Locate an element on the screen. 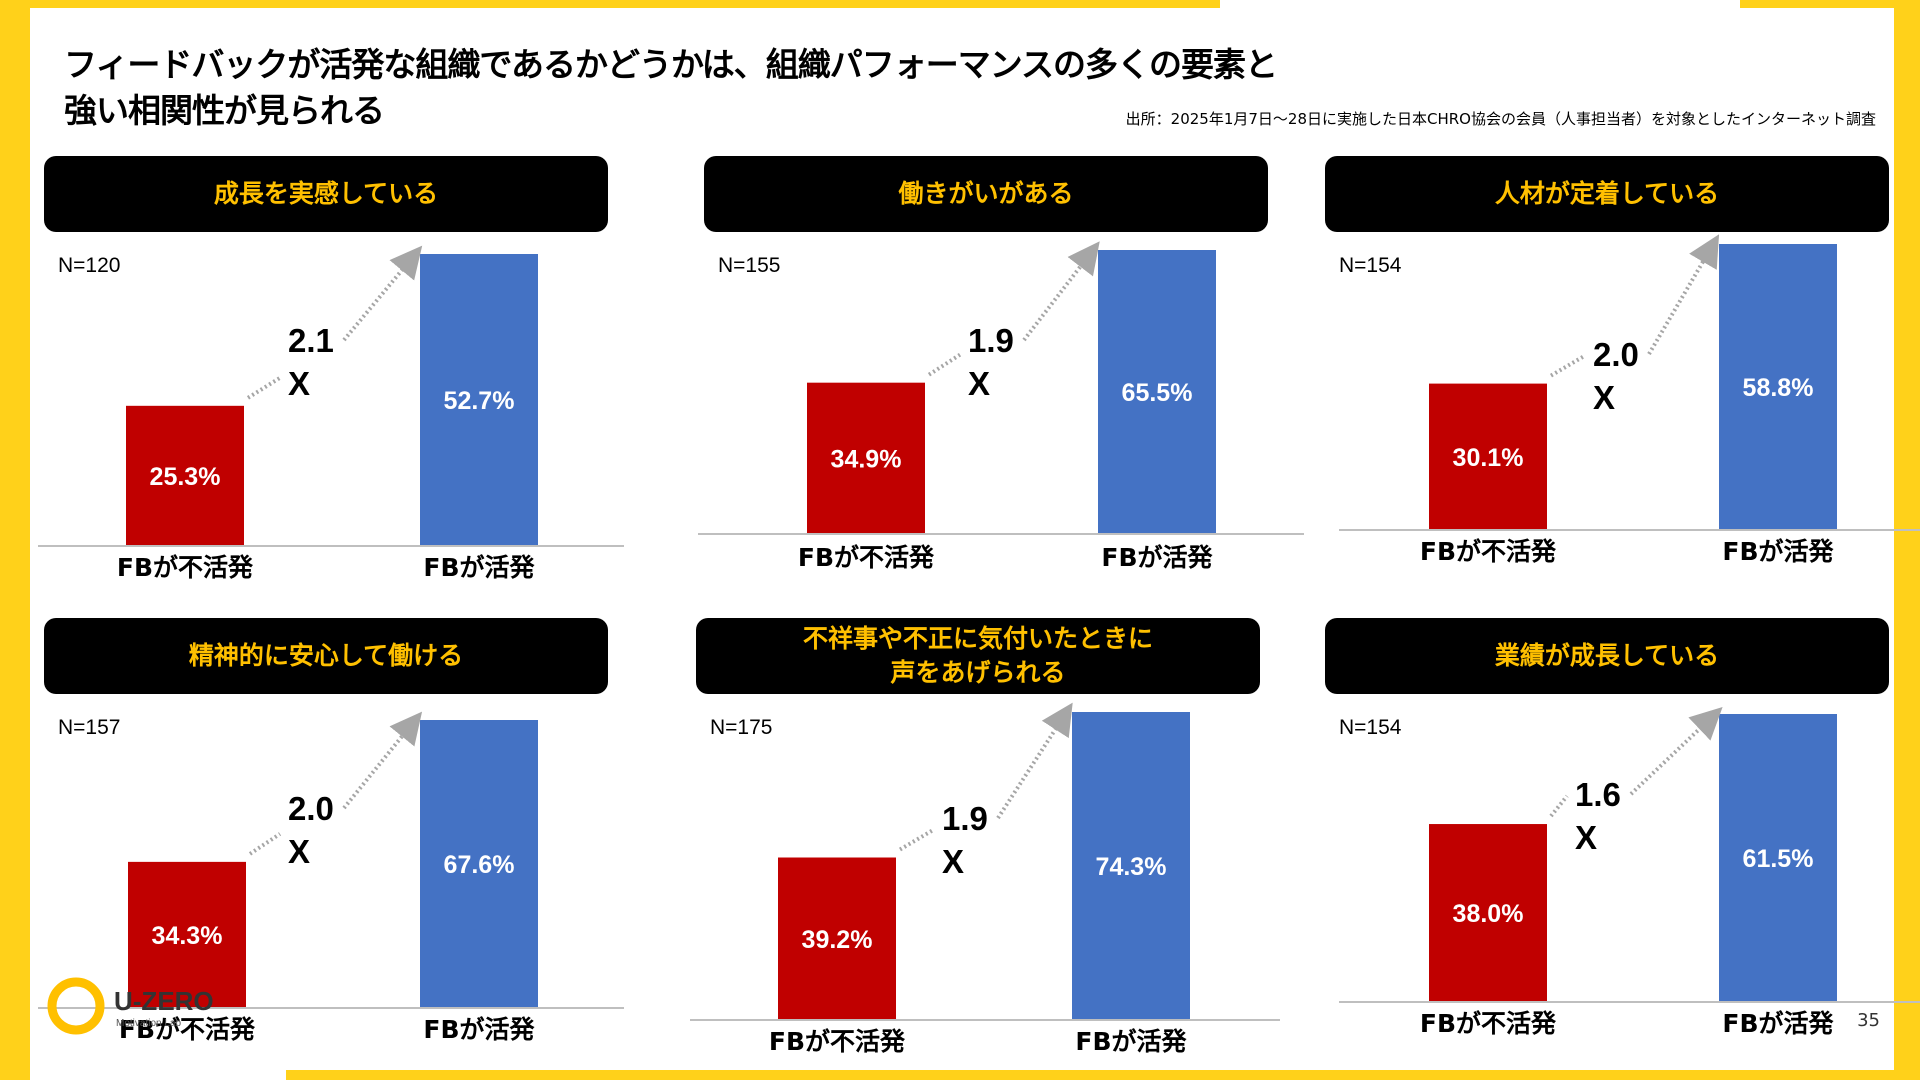 Image resolution: width=1920 pixels, height=1080 pixels. bar-value-label: 38.0% is located at coordinates (1488, 914).